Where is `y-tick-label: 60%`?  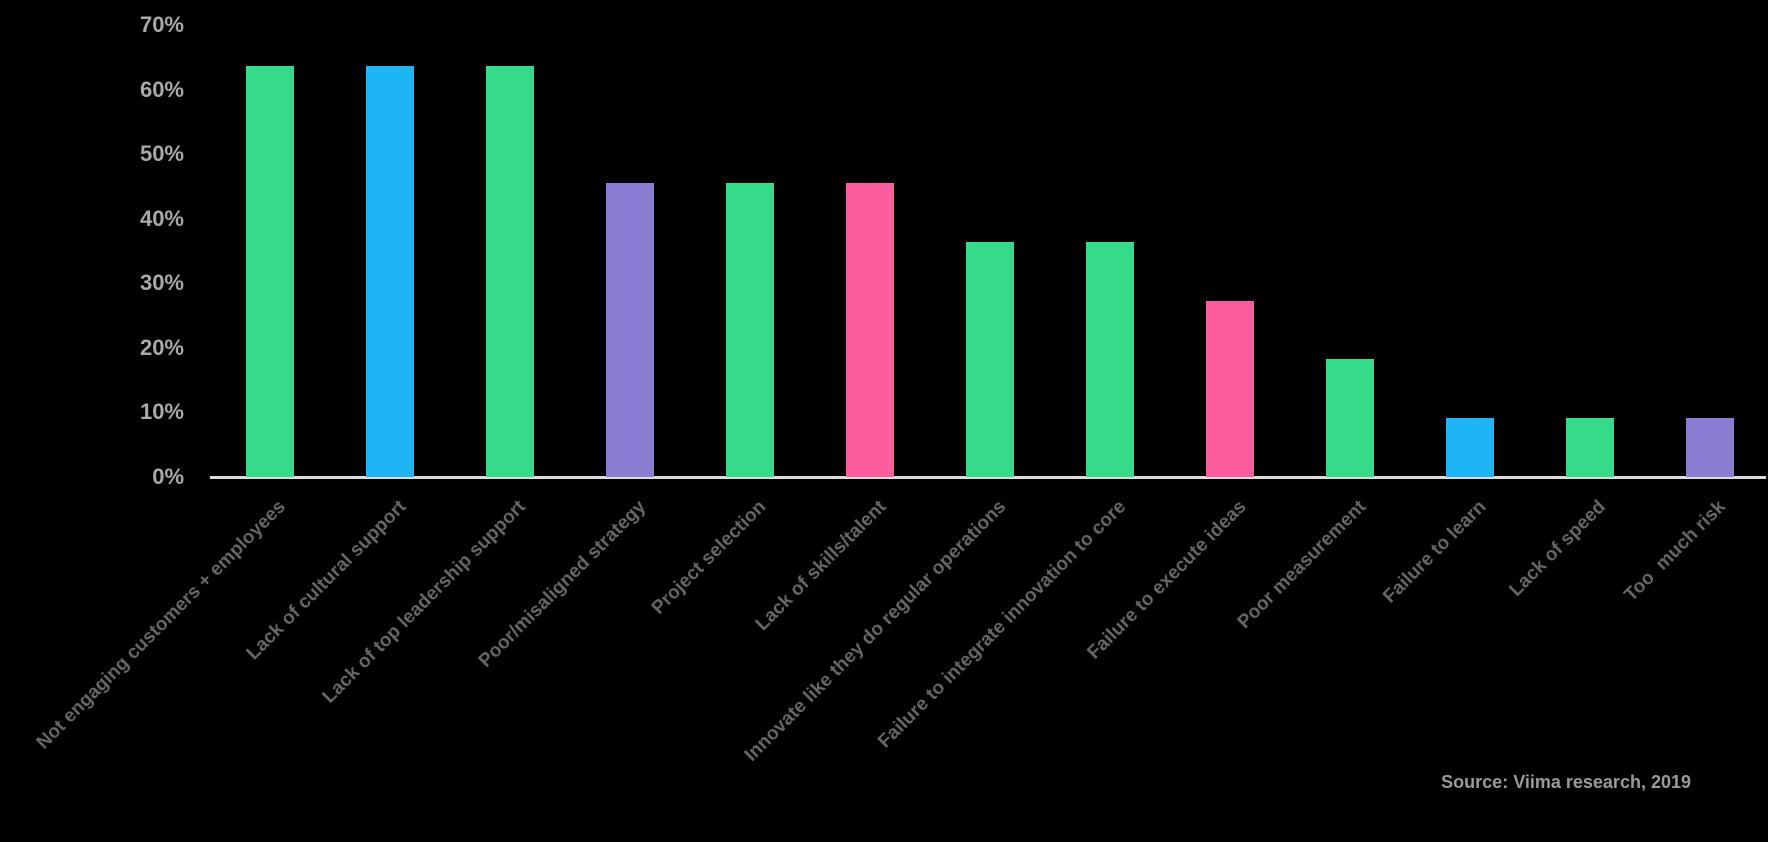 y-tick-label: 60% is located at coordinates (161, 89).